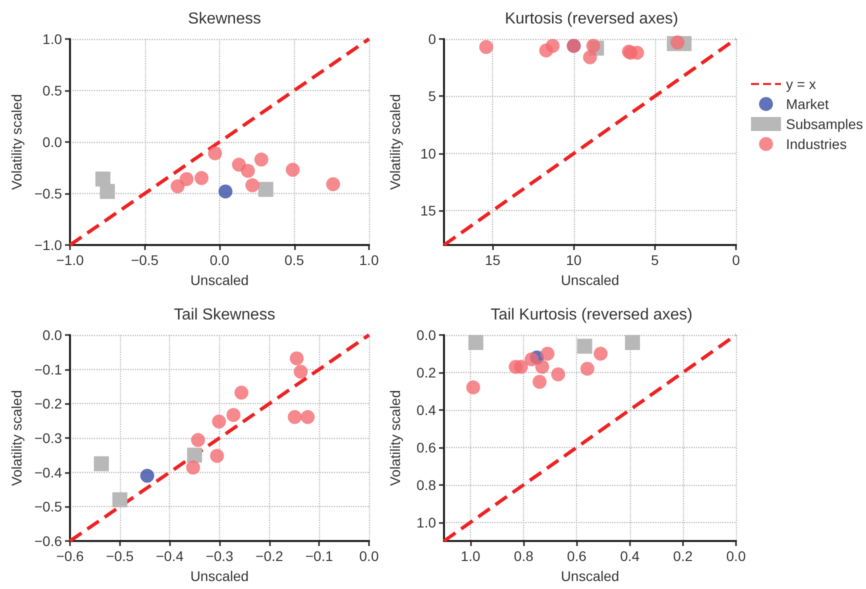 The width and height of the screenshot is (866, 589). I want to click on x-tick-label: −0.1, so click(319, 556).